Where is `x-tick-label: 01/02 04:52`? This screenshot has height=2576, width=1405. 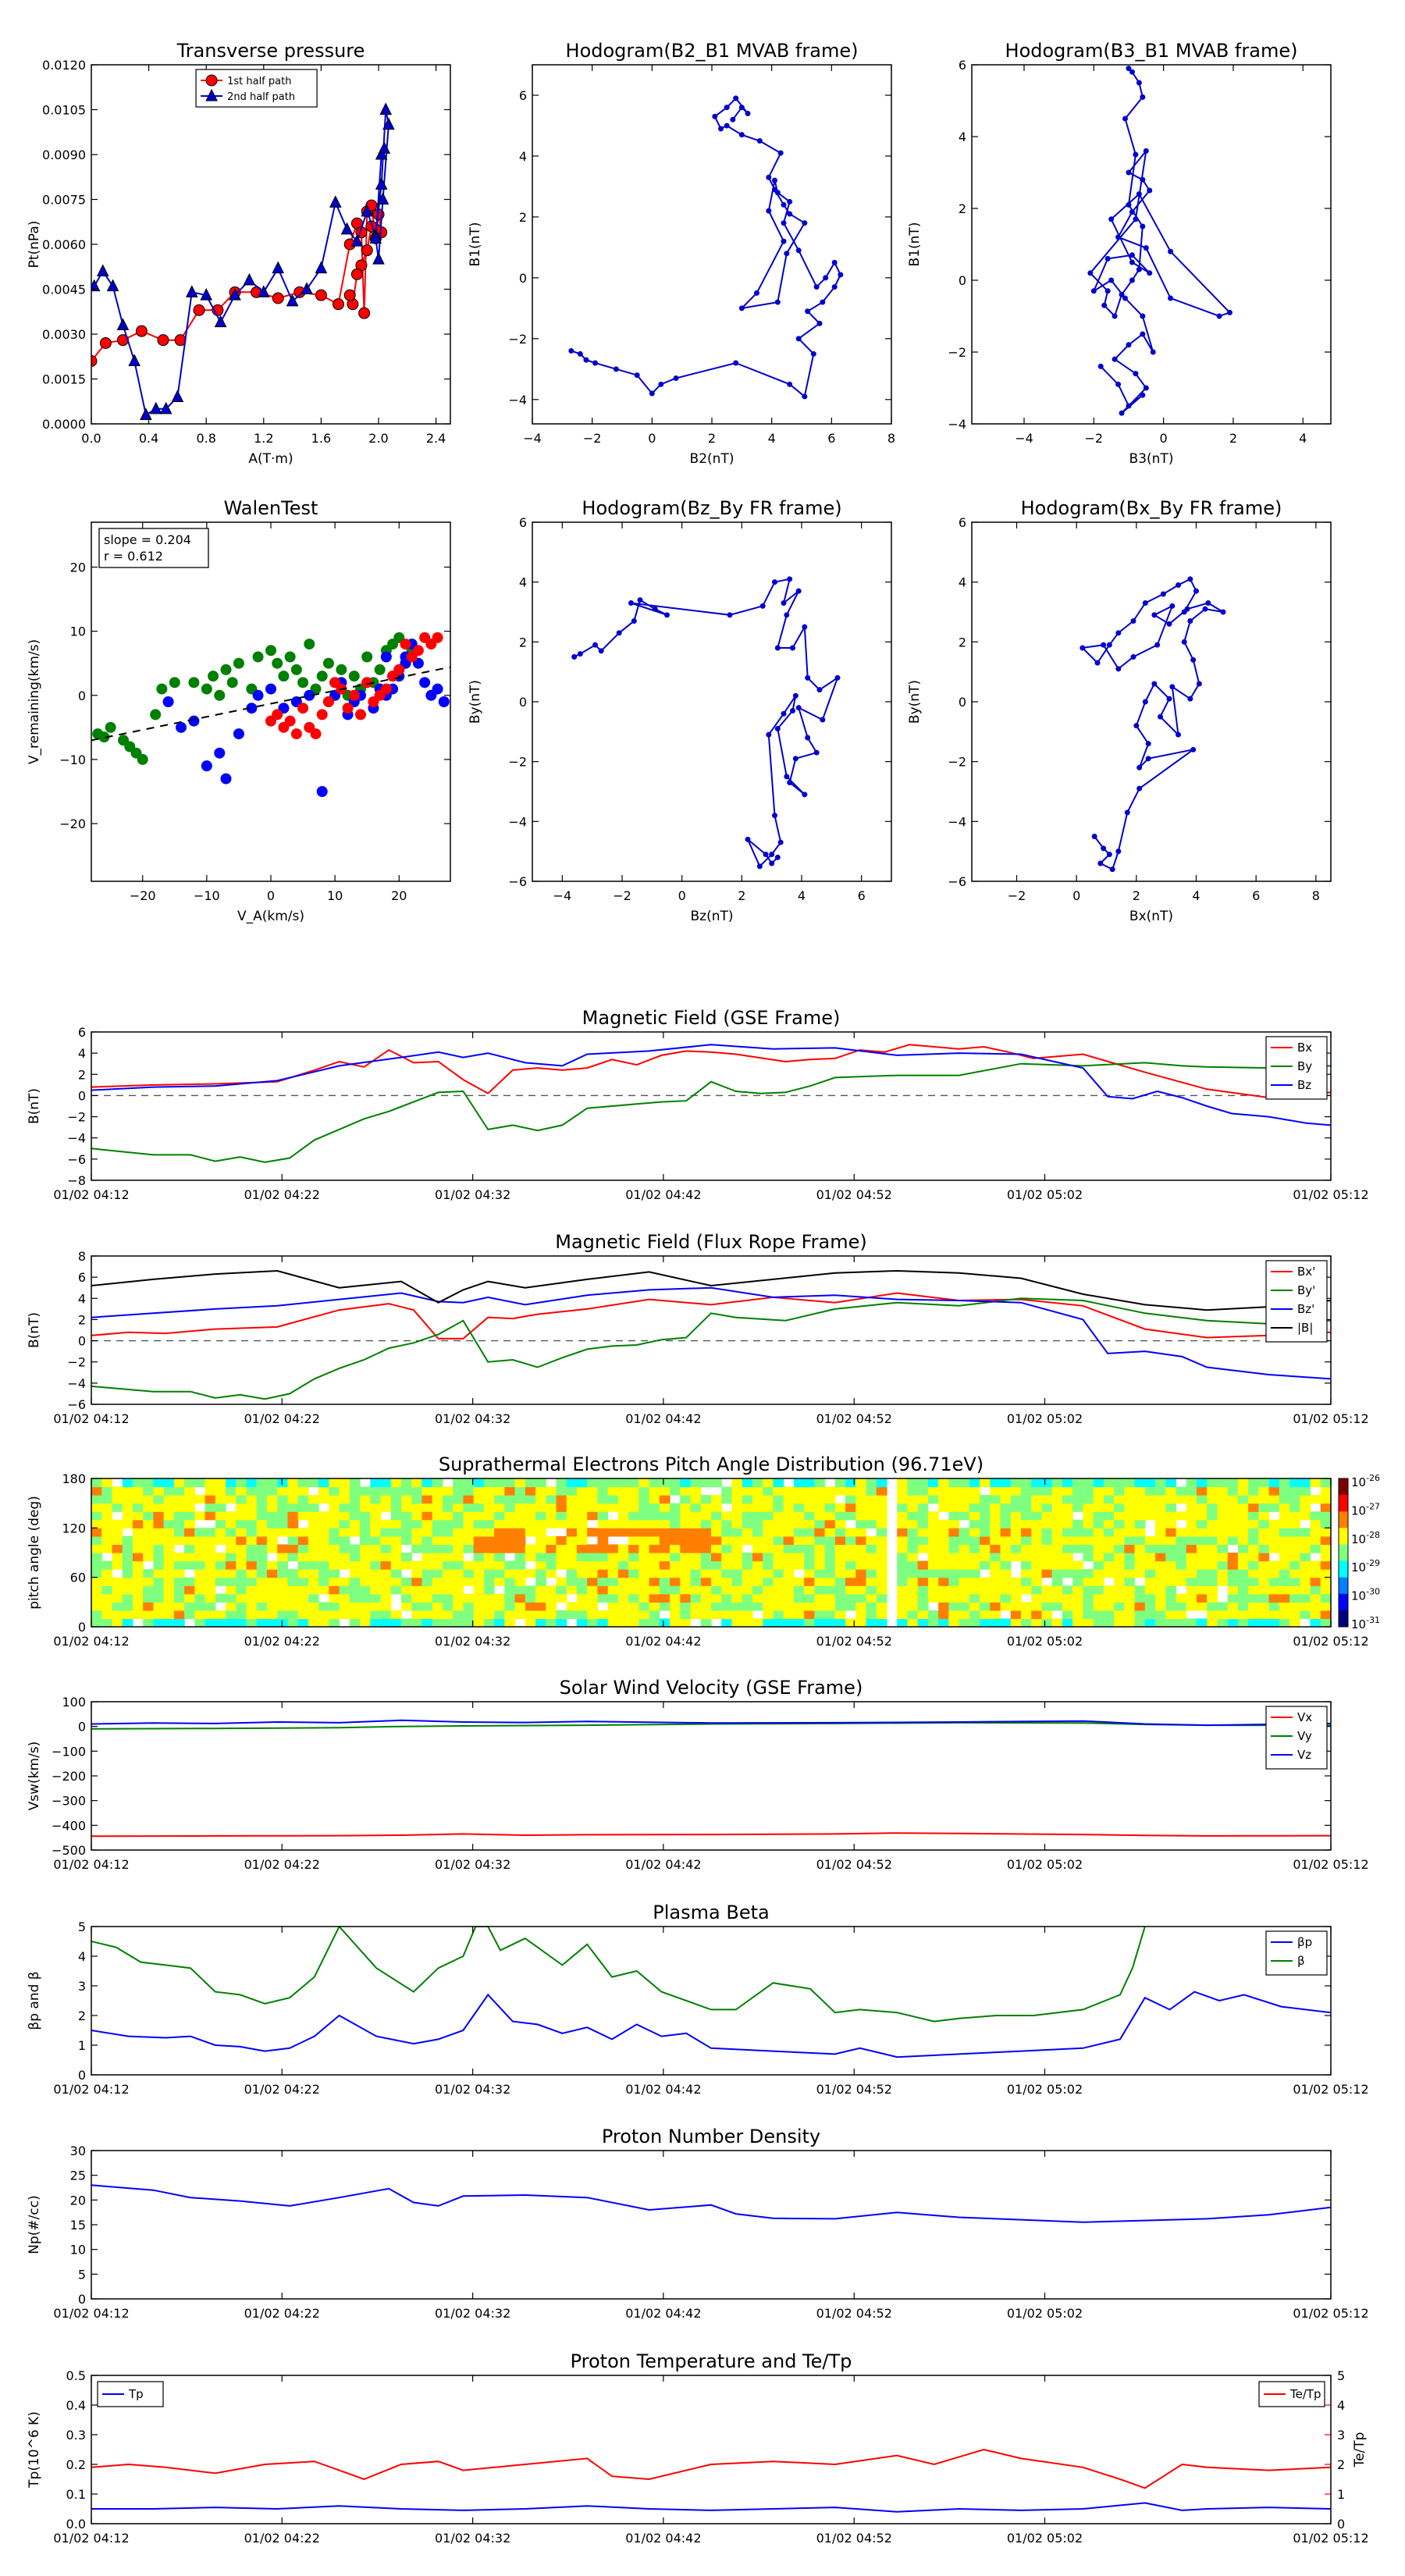
x-tick-label: 01/02 04:52 is located at coordinates (854, 1641).